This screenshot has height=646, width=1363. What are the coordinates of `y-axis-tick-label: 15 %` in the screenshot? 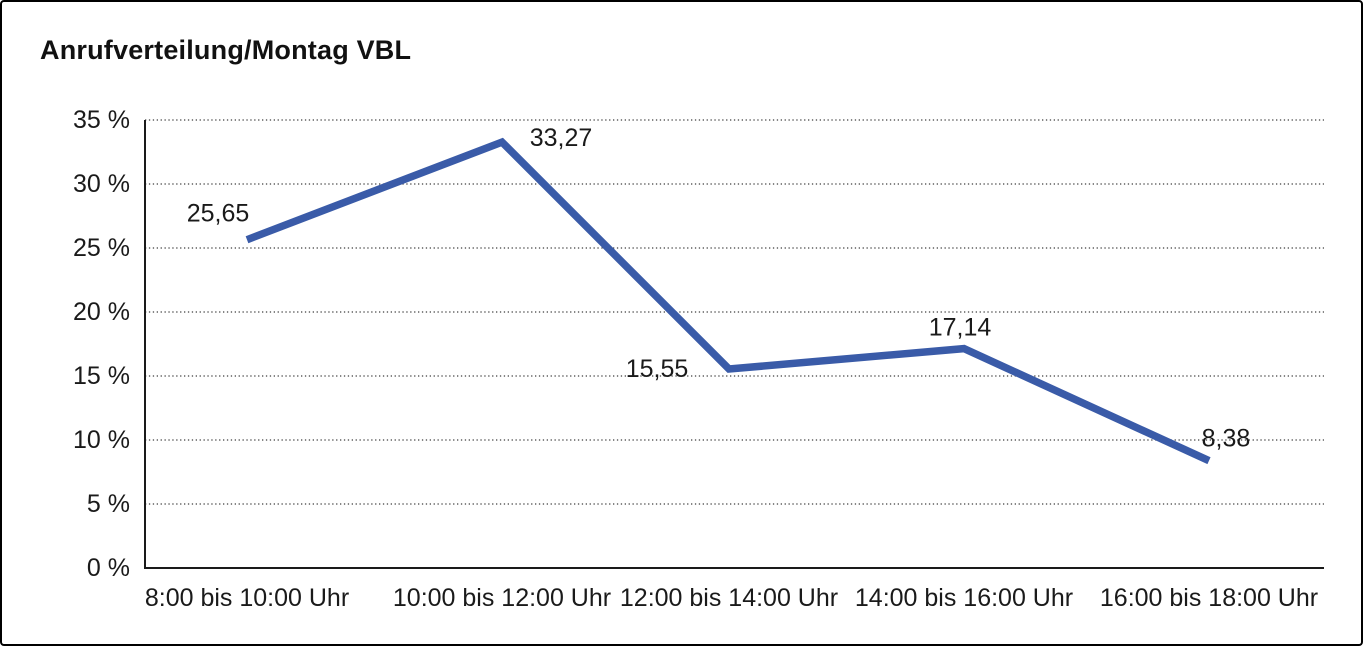 It's located at (101, 376).